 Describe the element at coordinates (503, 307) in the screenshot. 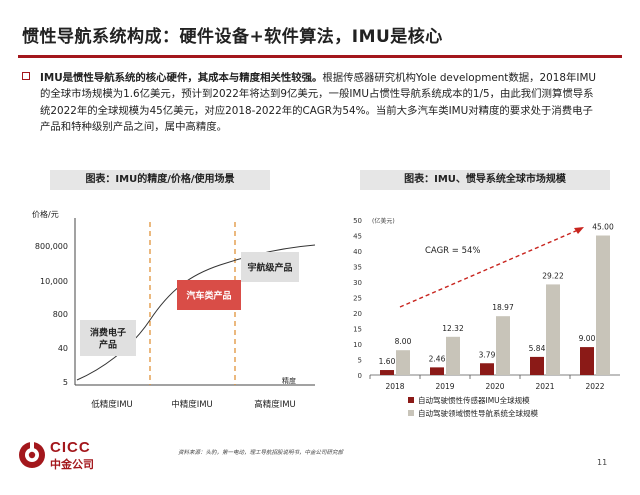

I see `bar-value-label: 18.97` at that location.